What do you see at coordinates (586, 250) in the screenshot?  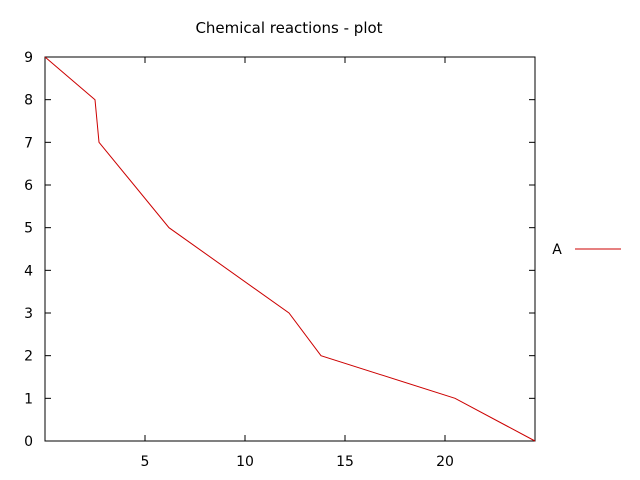 I see `legend: A` at bounding box center [586, 250].